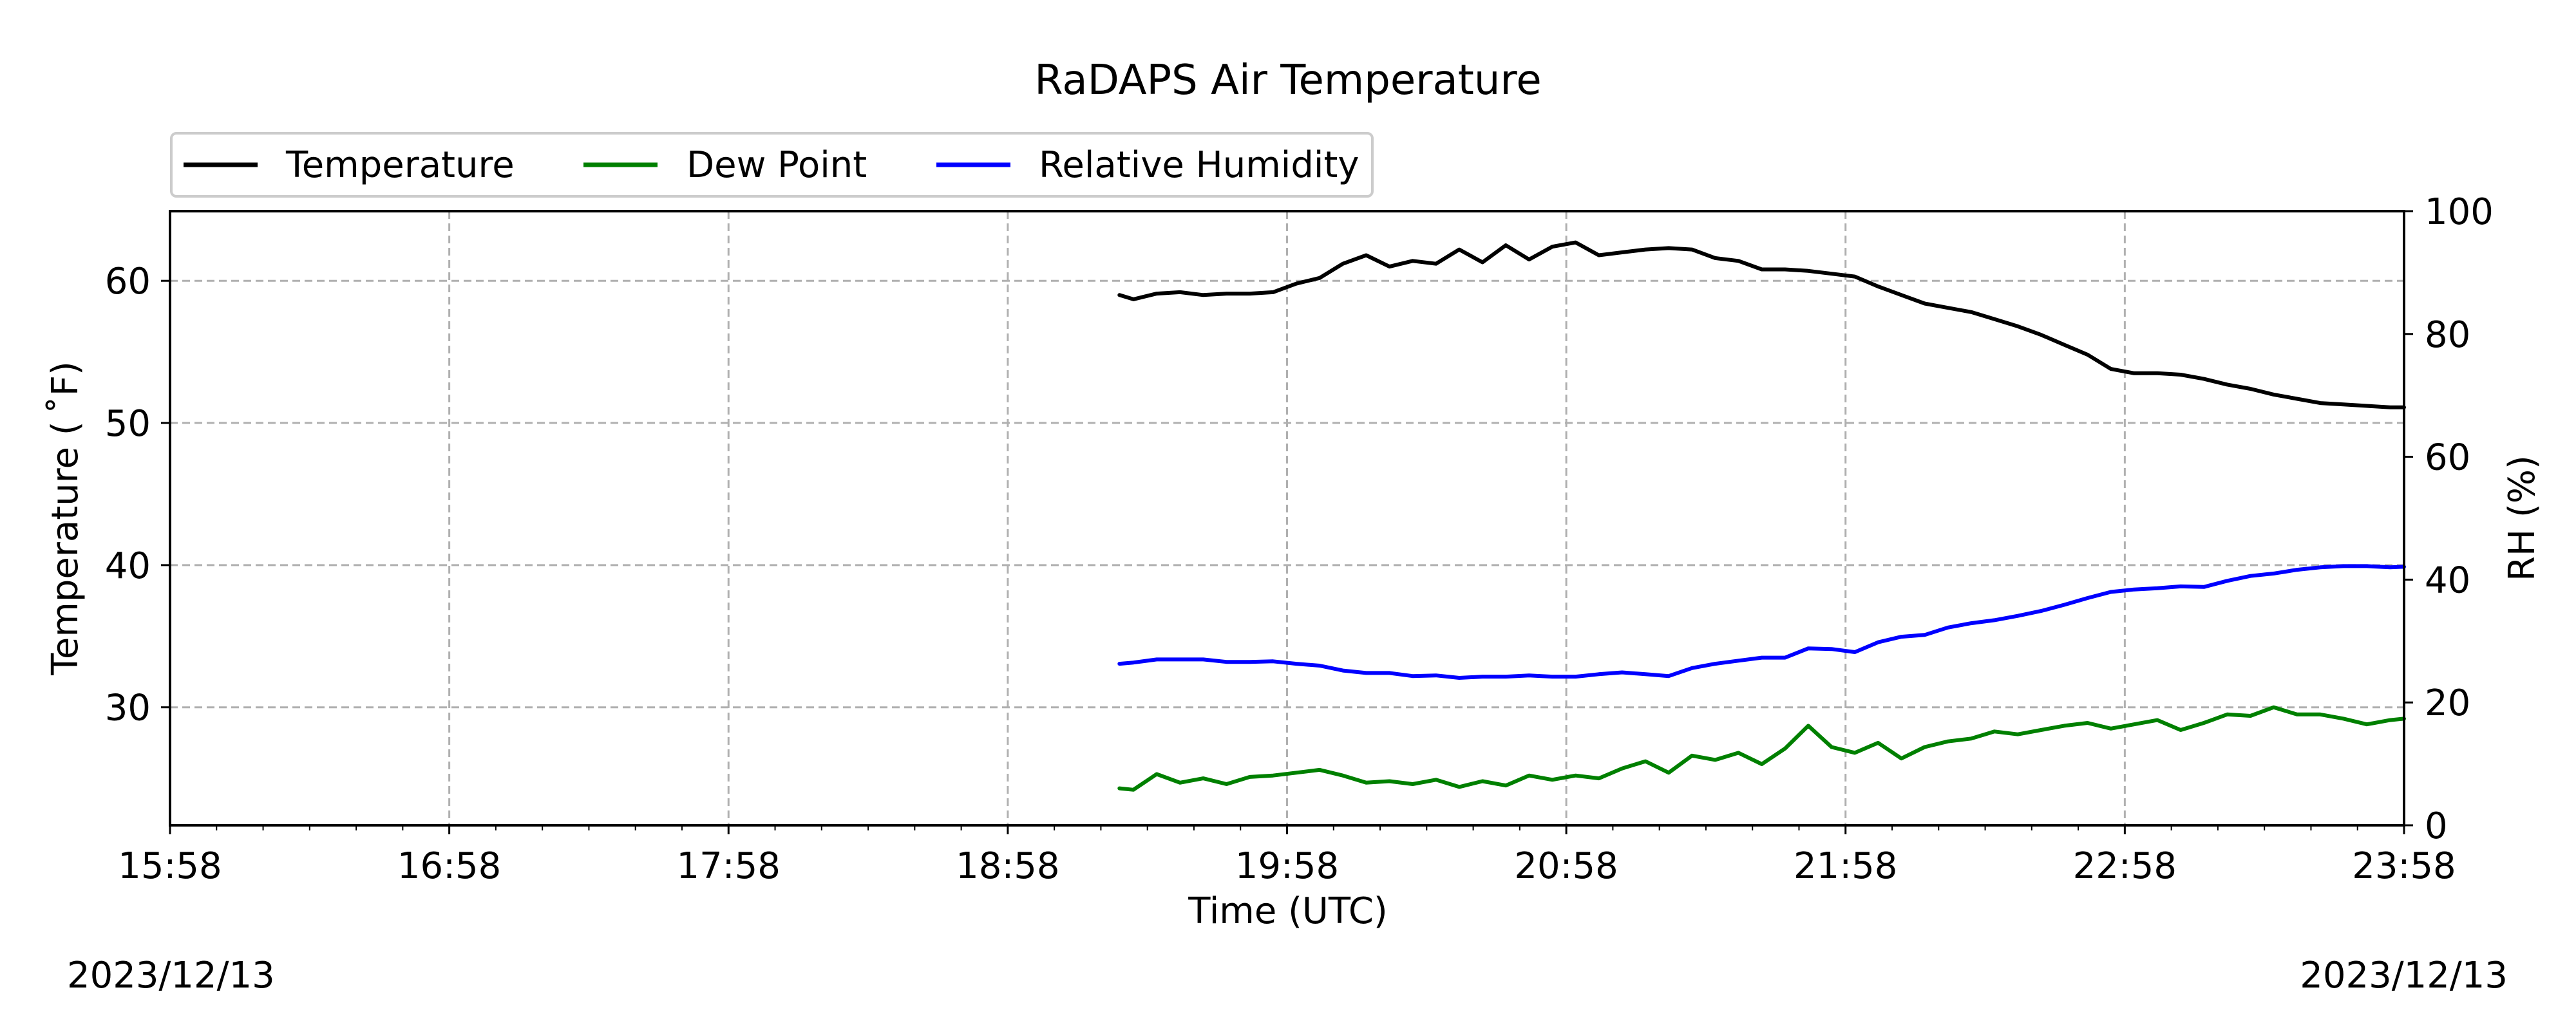 The width and height of the screenshot is (2576, 1030). Describe the element at coordinates (1287, 866) in the screenshot. I see `x-tick-label: 19:58` at that location.